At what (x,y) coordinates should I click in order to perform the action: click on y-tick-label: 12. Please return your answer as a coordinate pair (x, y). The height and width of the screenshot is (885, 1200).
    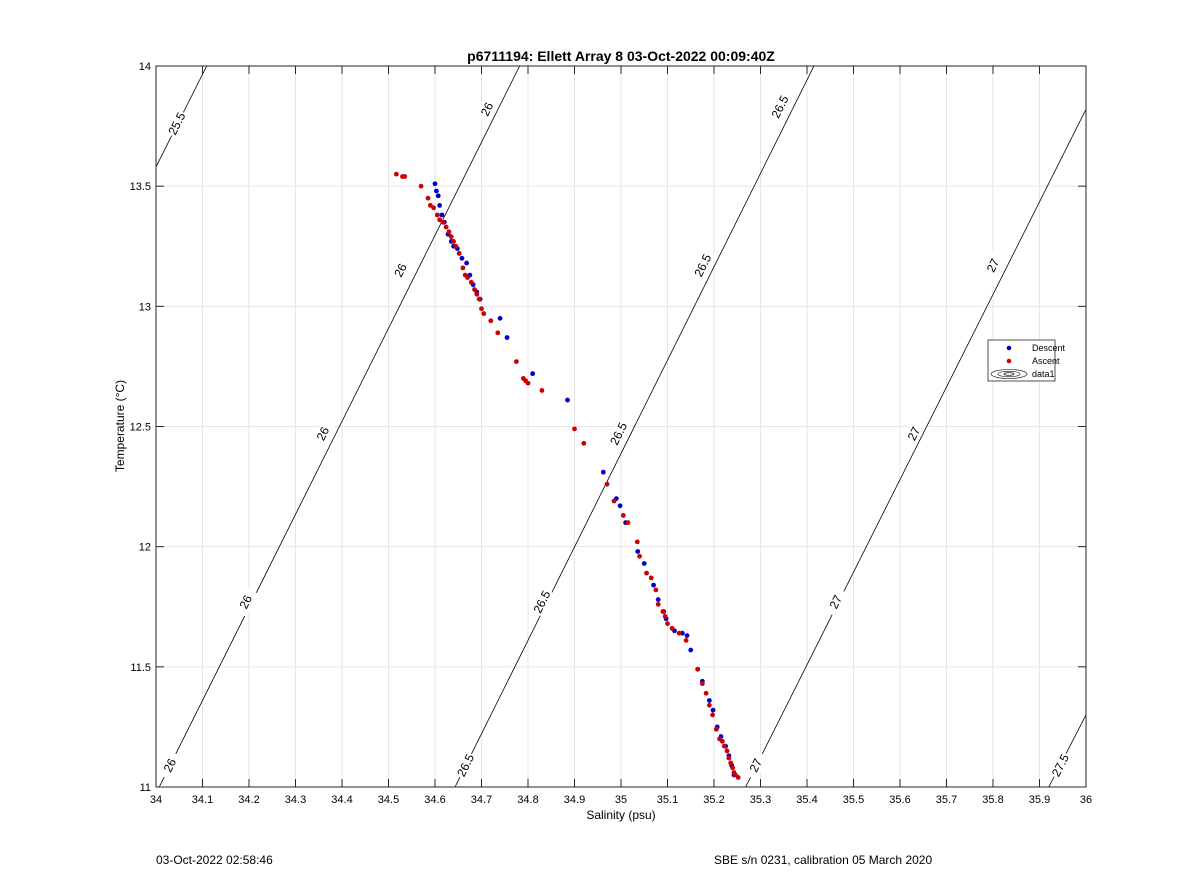
    Looking at the image, I should click on (145, 548).